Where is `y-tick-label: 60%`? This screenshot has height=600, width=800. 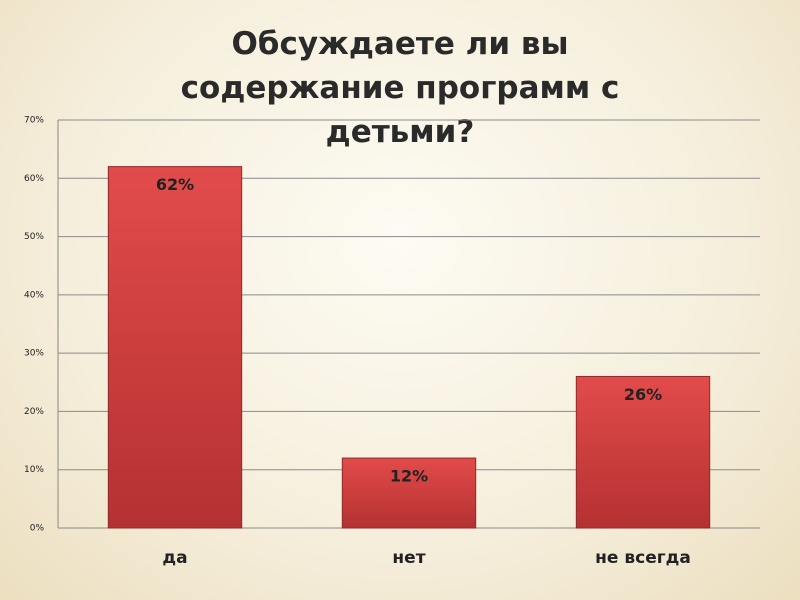 y-tick-label: 60% is located at coordinates (34, 179).